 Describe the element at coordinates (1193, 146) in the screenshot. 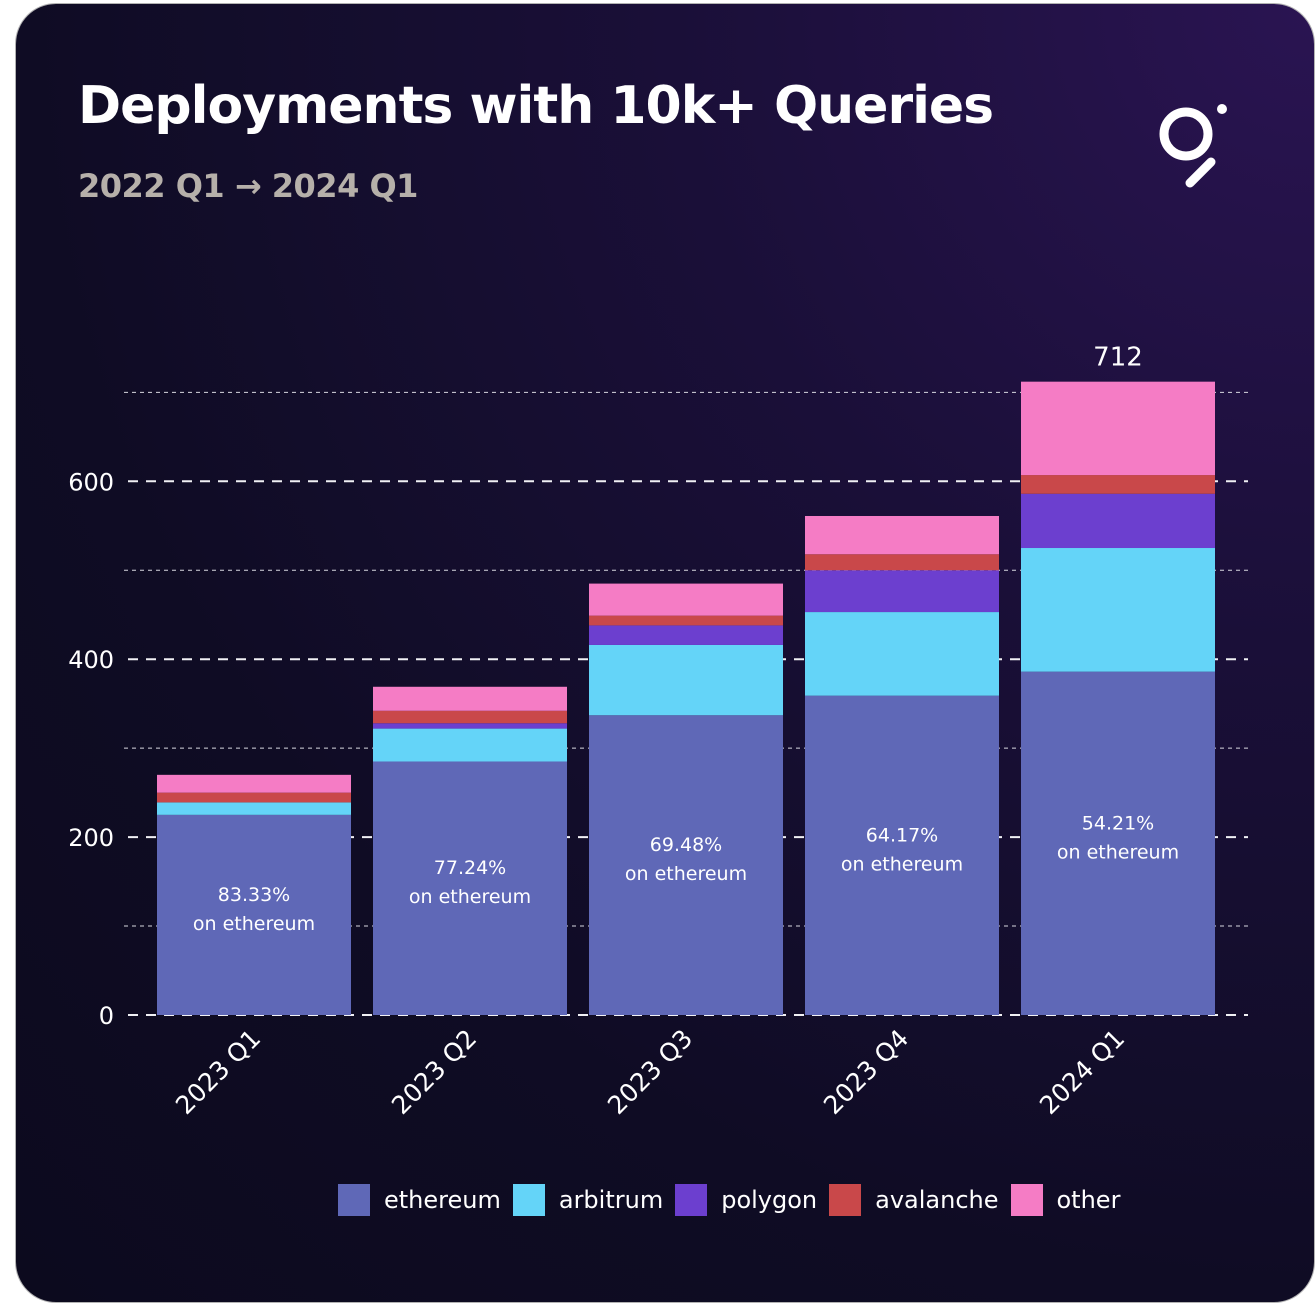

I see `the-graph-logo-icon` at that location.